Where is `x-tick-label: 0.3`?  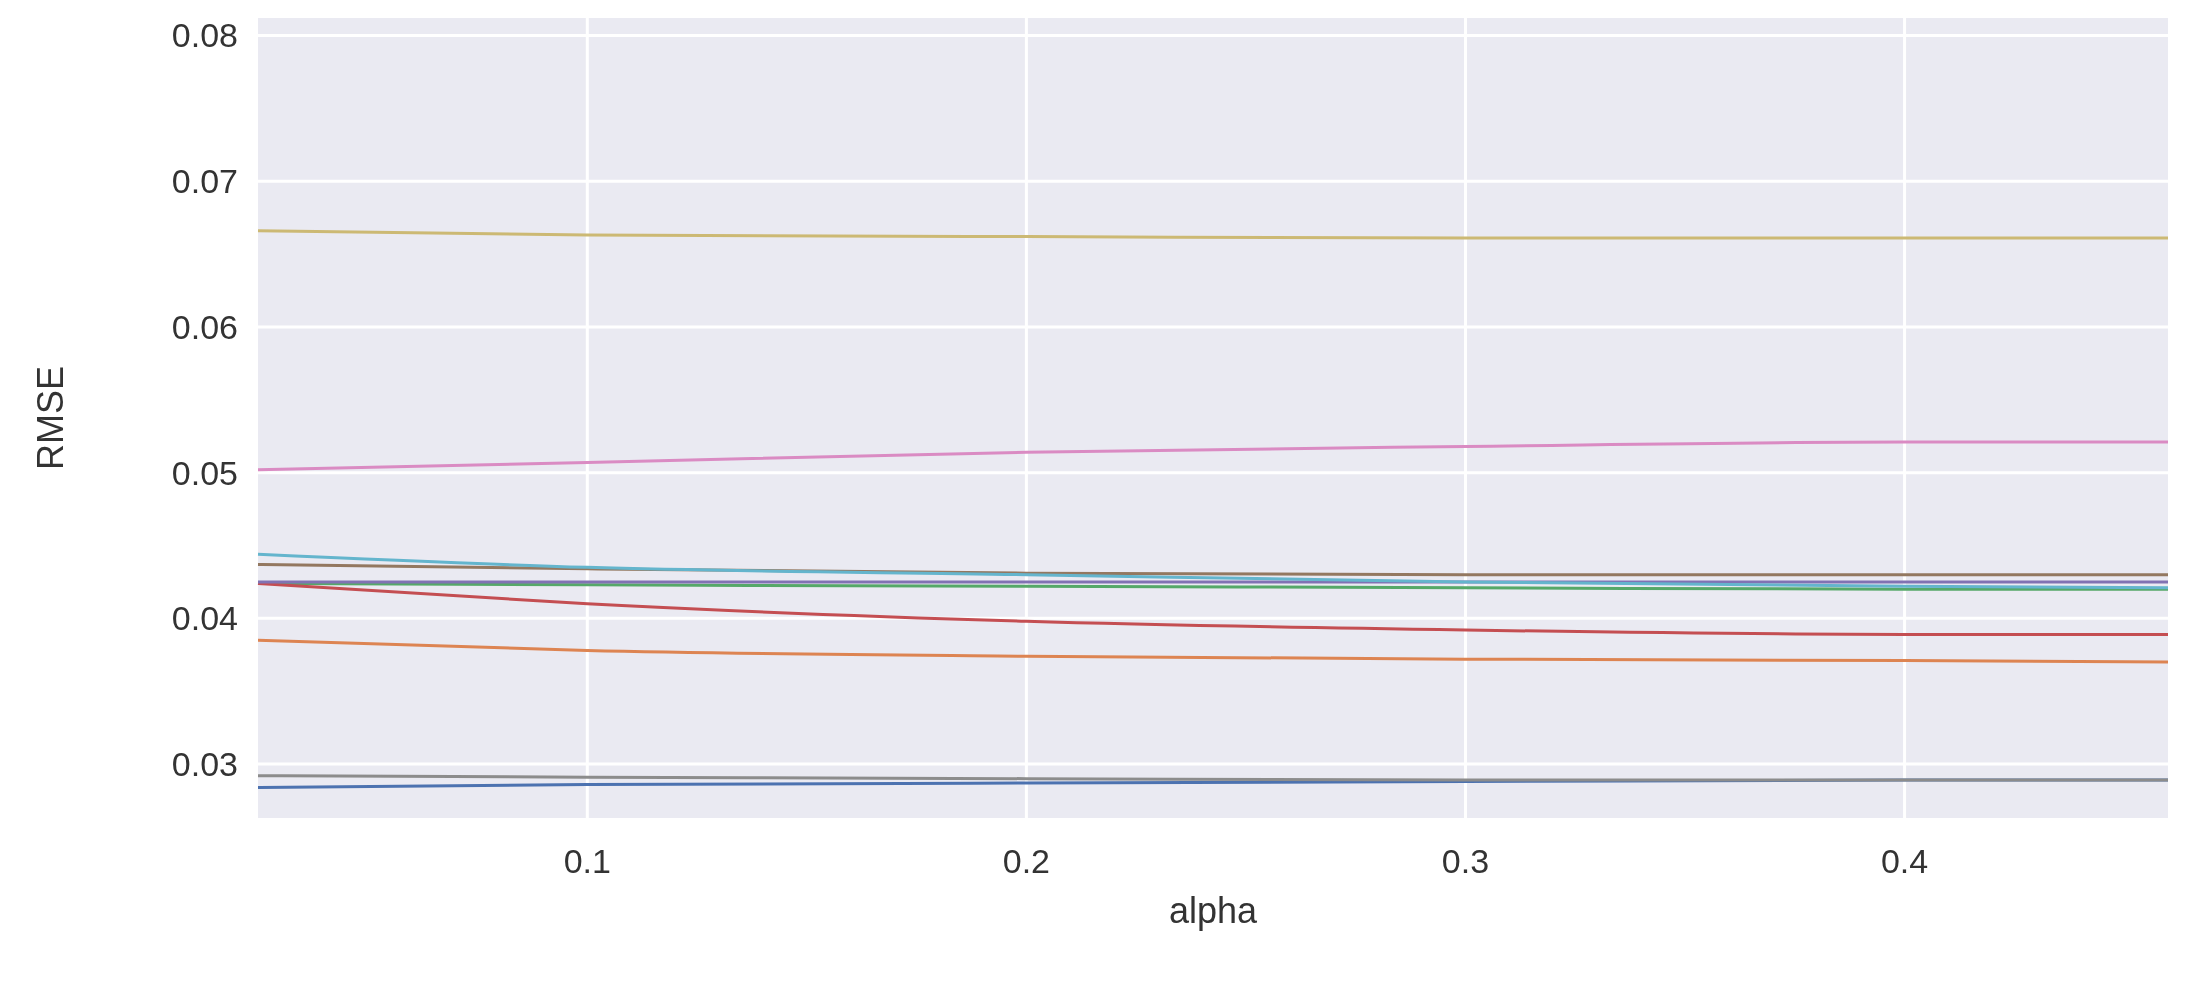
x-tick-label: 0.3 is located at coordinates (1465, 861).